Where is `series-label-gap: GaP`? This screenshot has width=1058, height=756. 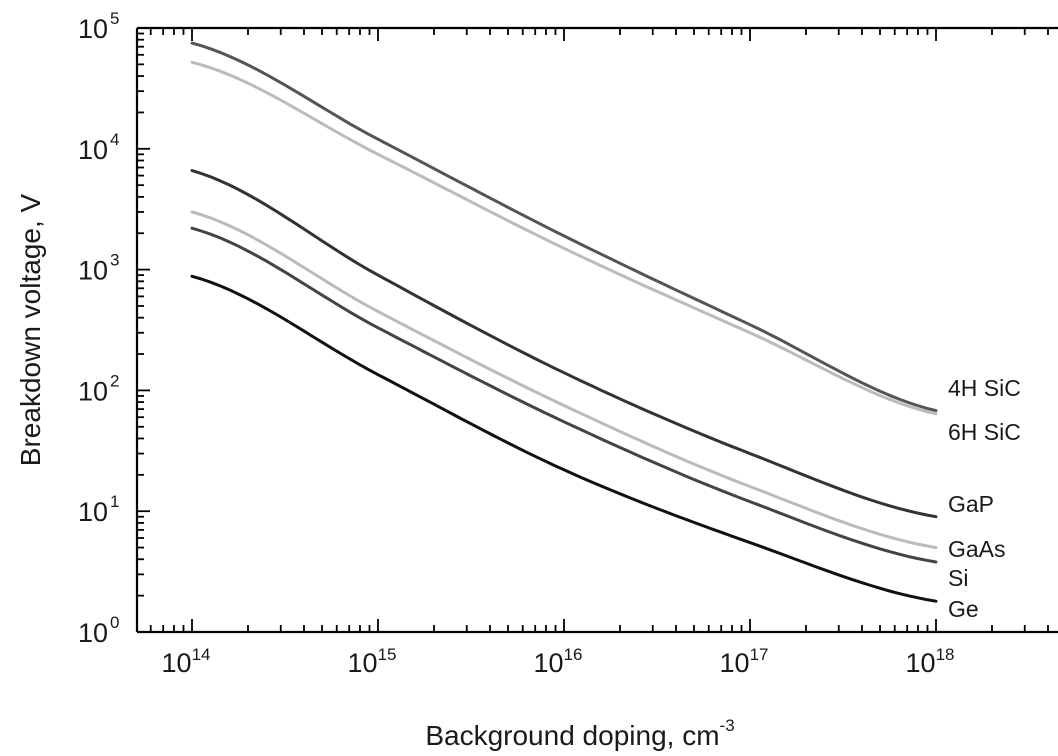 series-label-gap: GaP is located at coordinates (971, 504).